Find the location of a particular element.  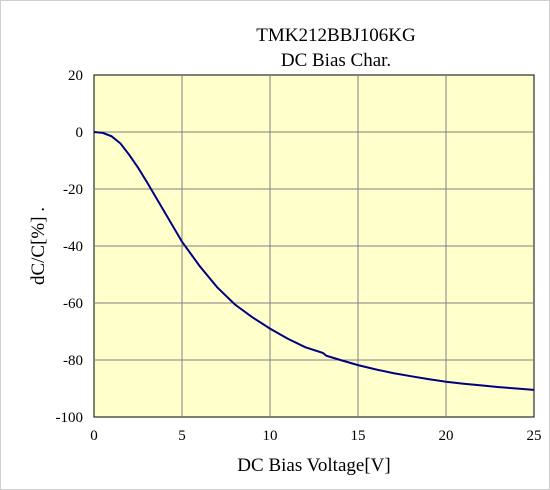

x-tick-label: 15 is located at coordinates (358, 436).